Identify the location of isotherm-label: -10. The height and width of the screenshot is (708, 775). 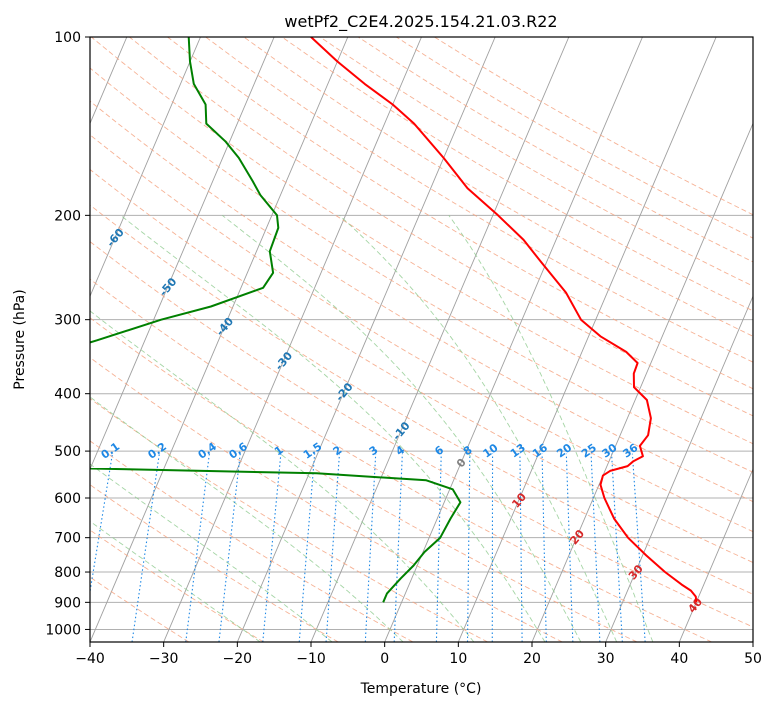
(401, 431).